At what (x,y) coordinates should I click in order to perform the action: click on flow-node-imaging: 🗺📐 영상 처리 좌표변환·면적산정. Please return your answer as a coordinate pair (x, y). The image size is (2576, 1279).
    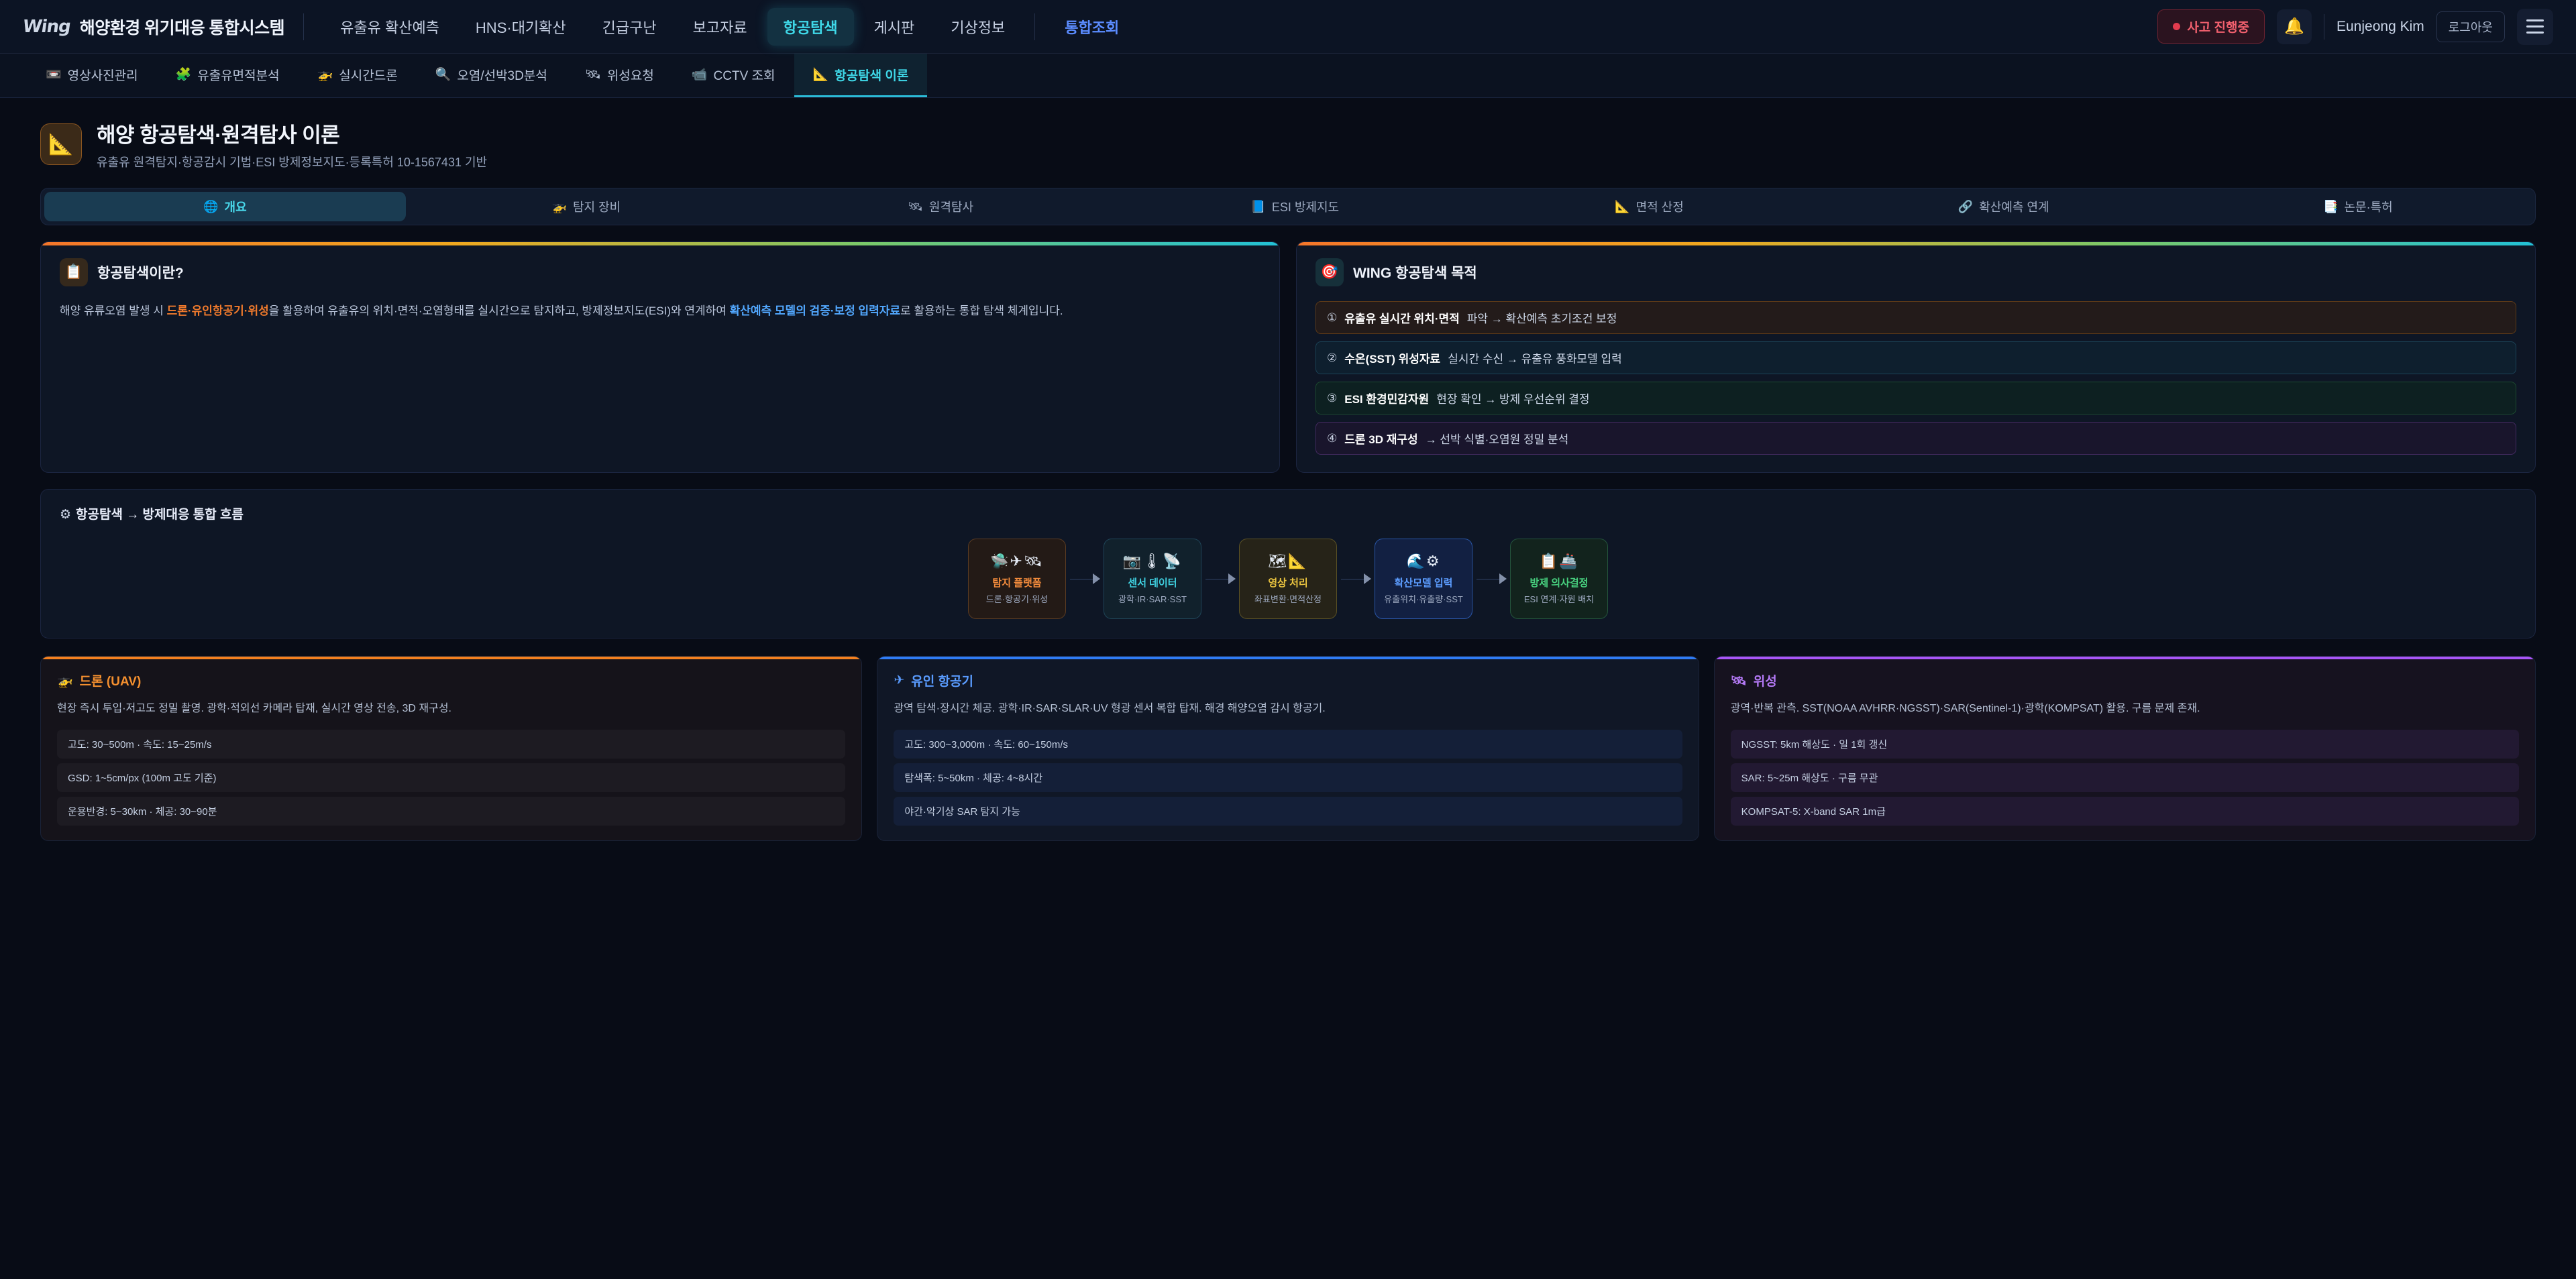
    Looking at the image, I should click on (1288, 579).